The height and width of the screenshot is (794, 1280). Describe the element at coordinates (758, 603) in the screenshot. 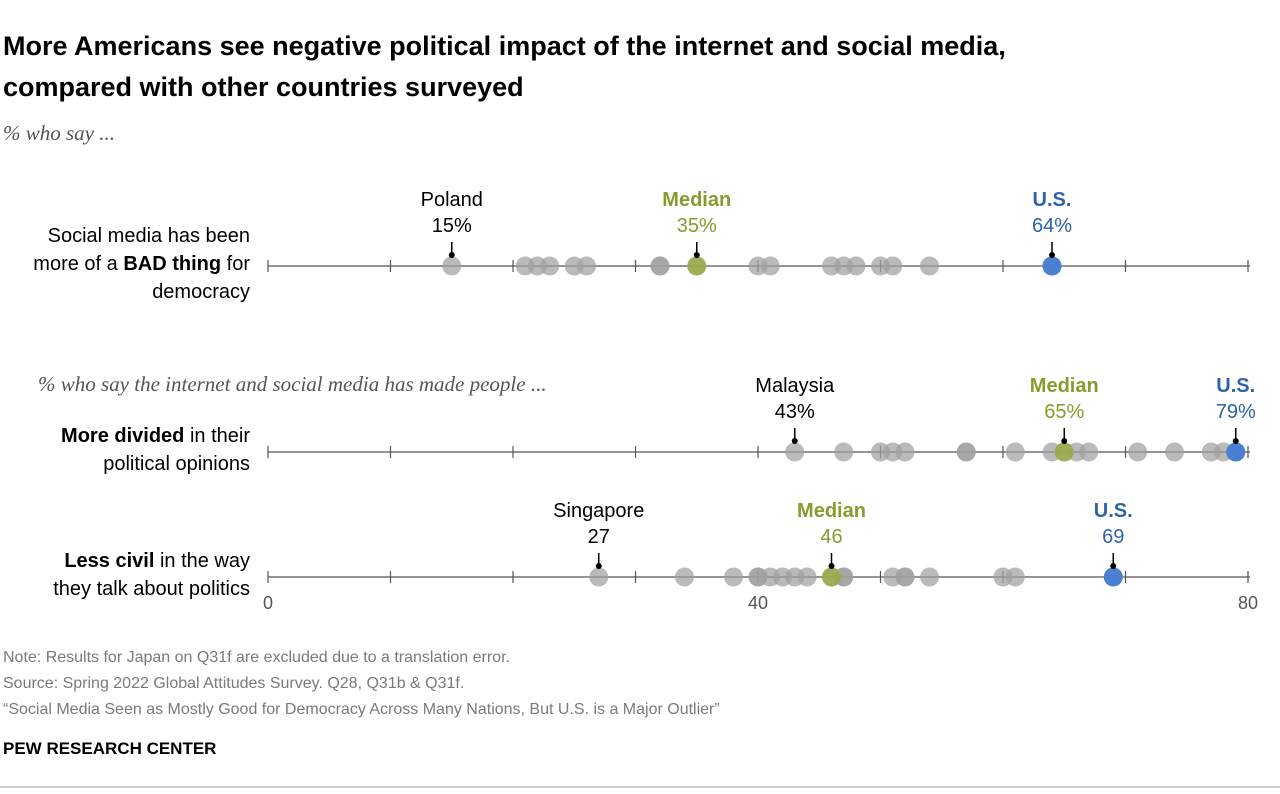

I see `x-tick-label: 40` at that location.